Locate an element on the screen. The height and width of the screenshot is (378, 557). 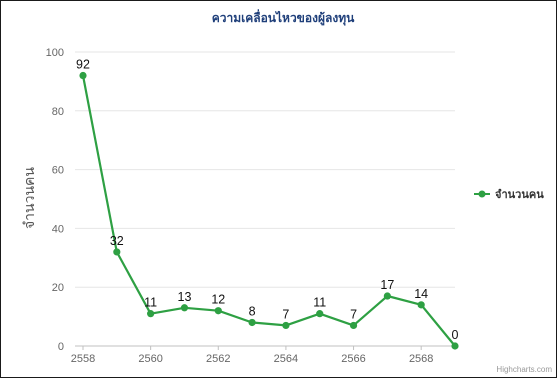
y-tick-label: 20 is located at coordinates (58, 288).